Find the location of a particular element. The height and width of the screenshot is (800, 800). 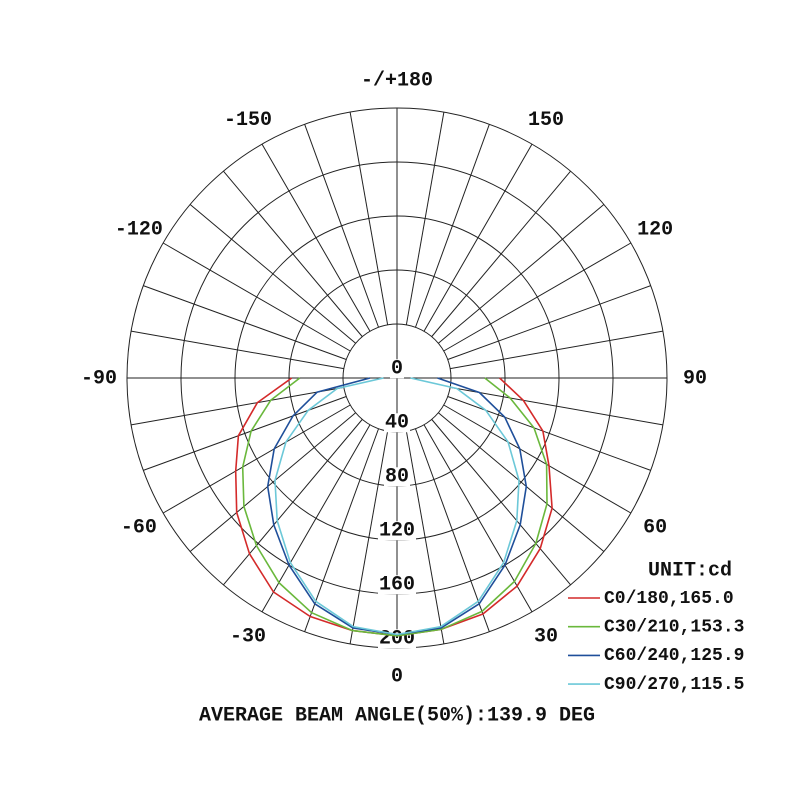

theta-tick-label: 90 is located at coordinates (695, 378).